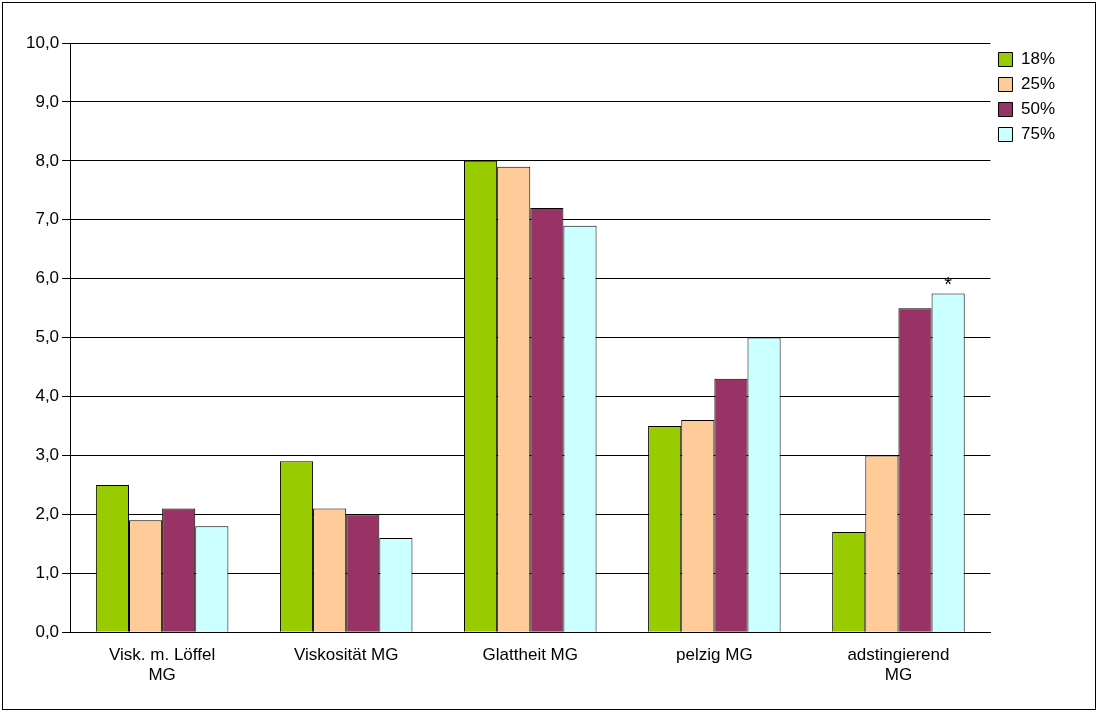  Describe the element at coordinates (162, 665) in the screenshot. I see `x-tick-label: Visk. m. Löffel MG` at that location.